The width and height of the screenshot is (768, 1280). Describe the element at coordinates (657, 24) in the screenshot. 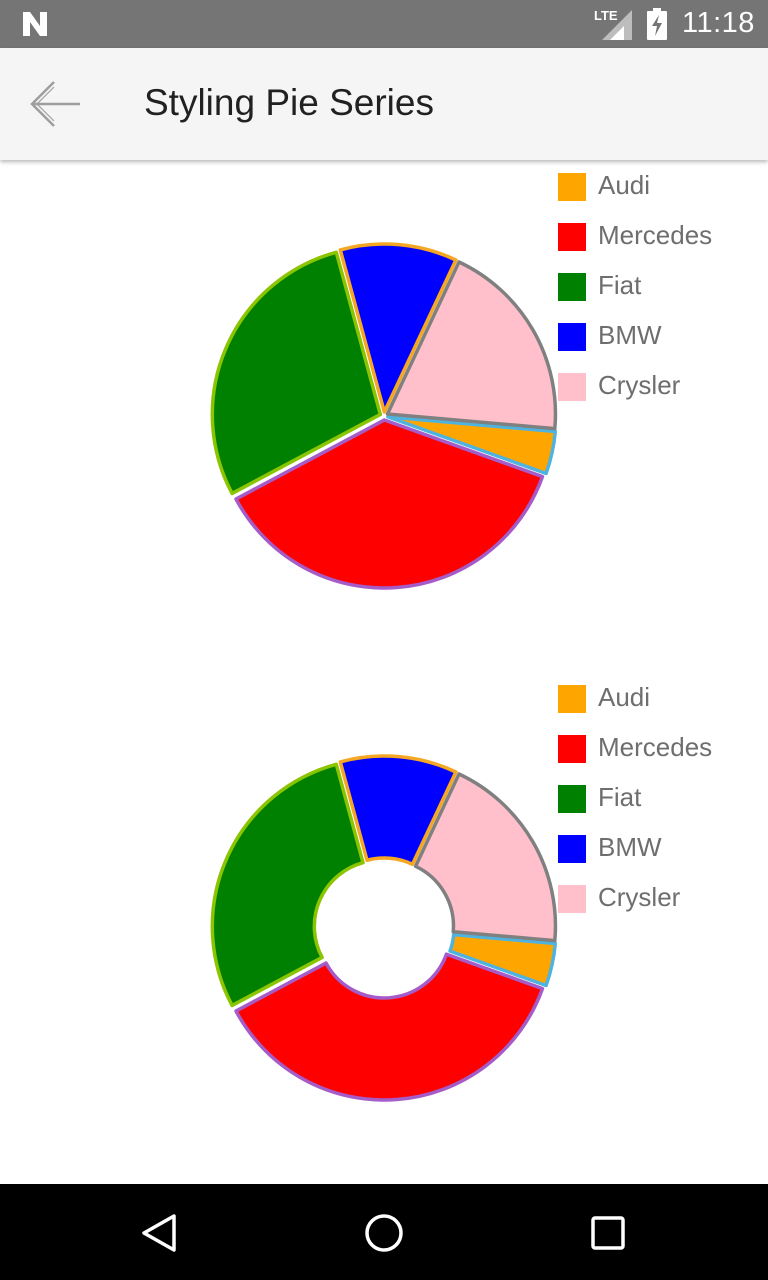

I see `battery-charging-icon` at that location.